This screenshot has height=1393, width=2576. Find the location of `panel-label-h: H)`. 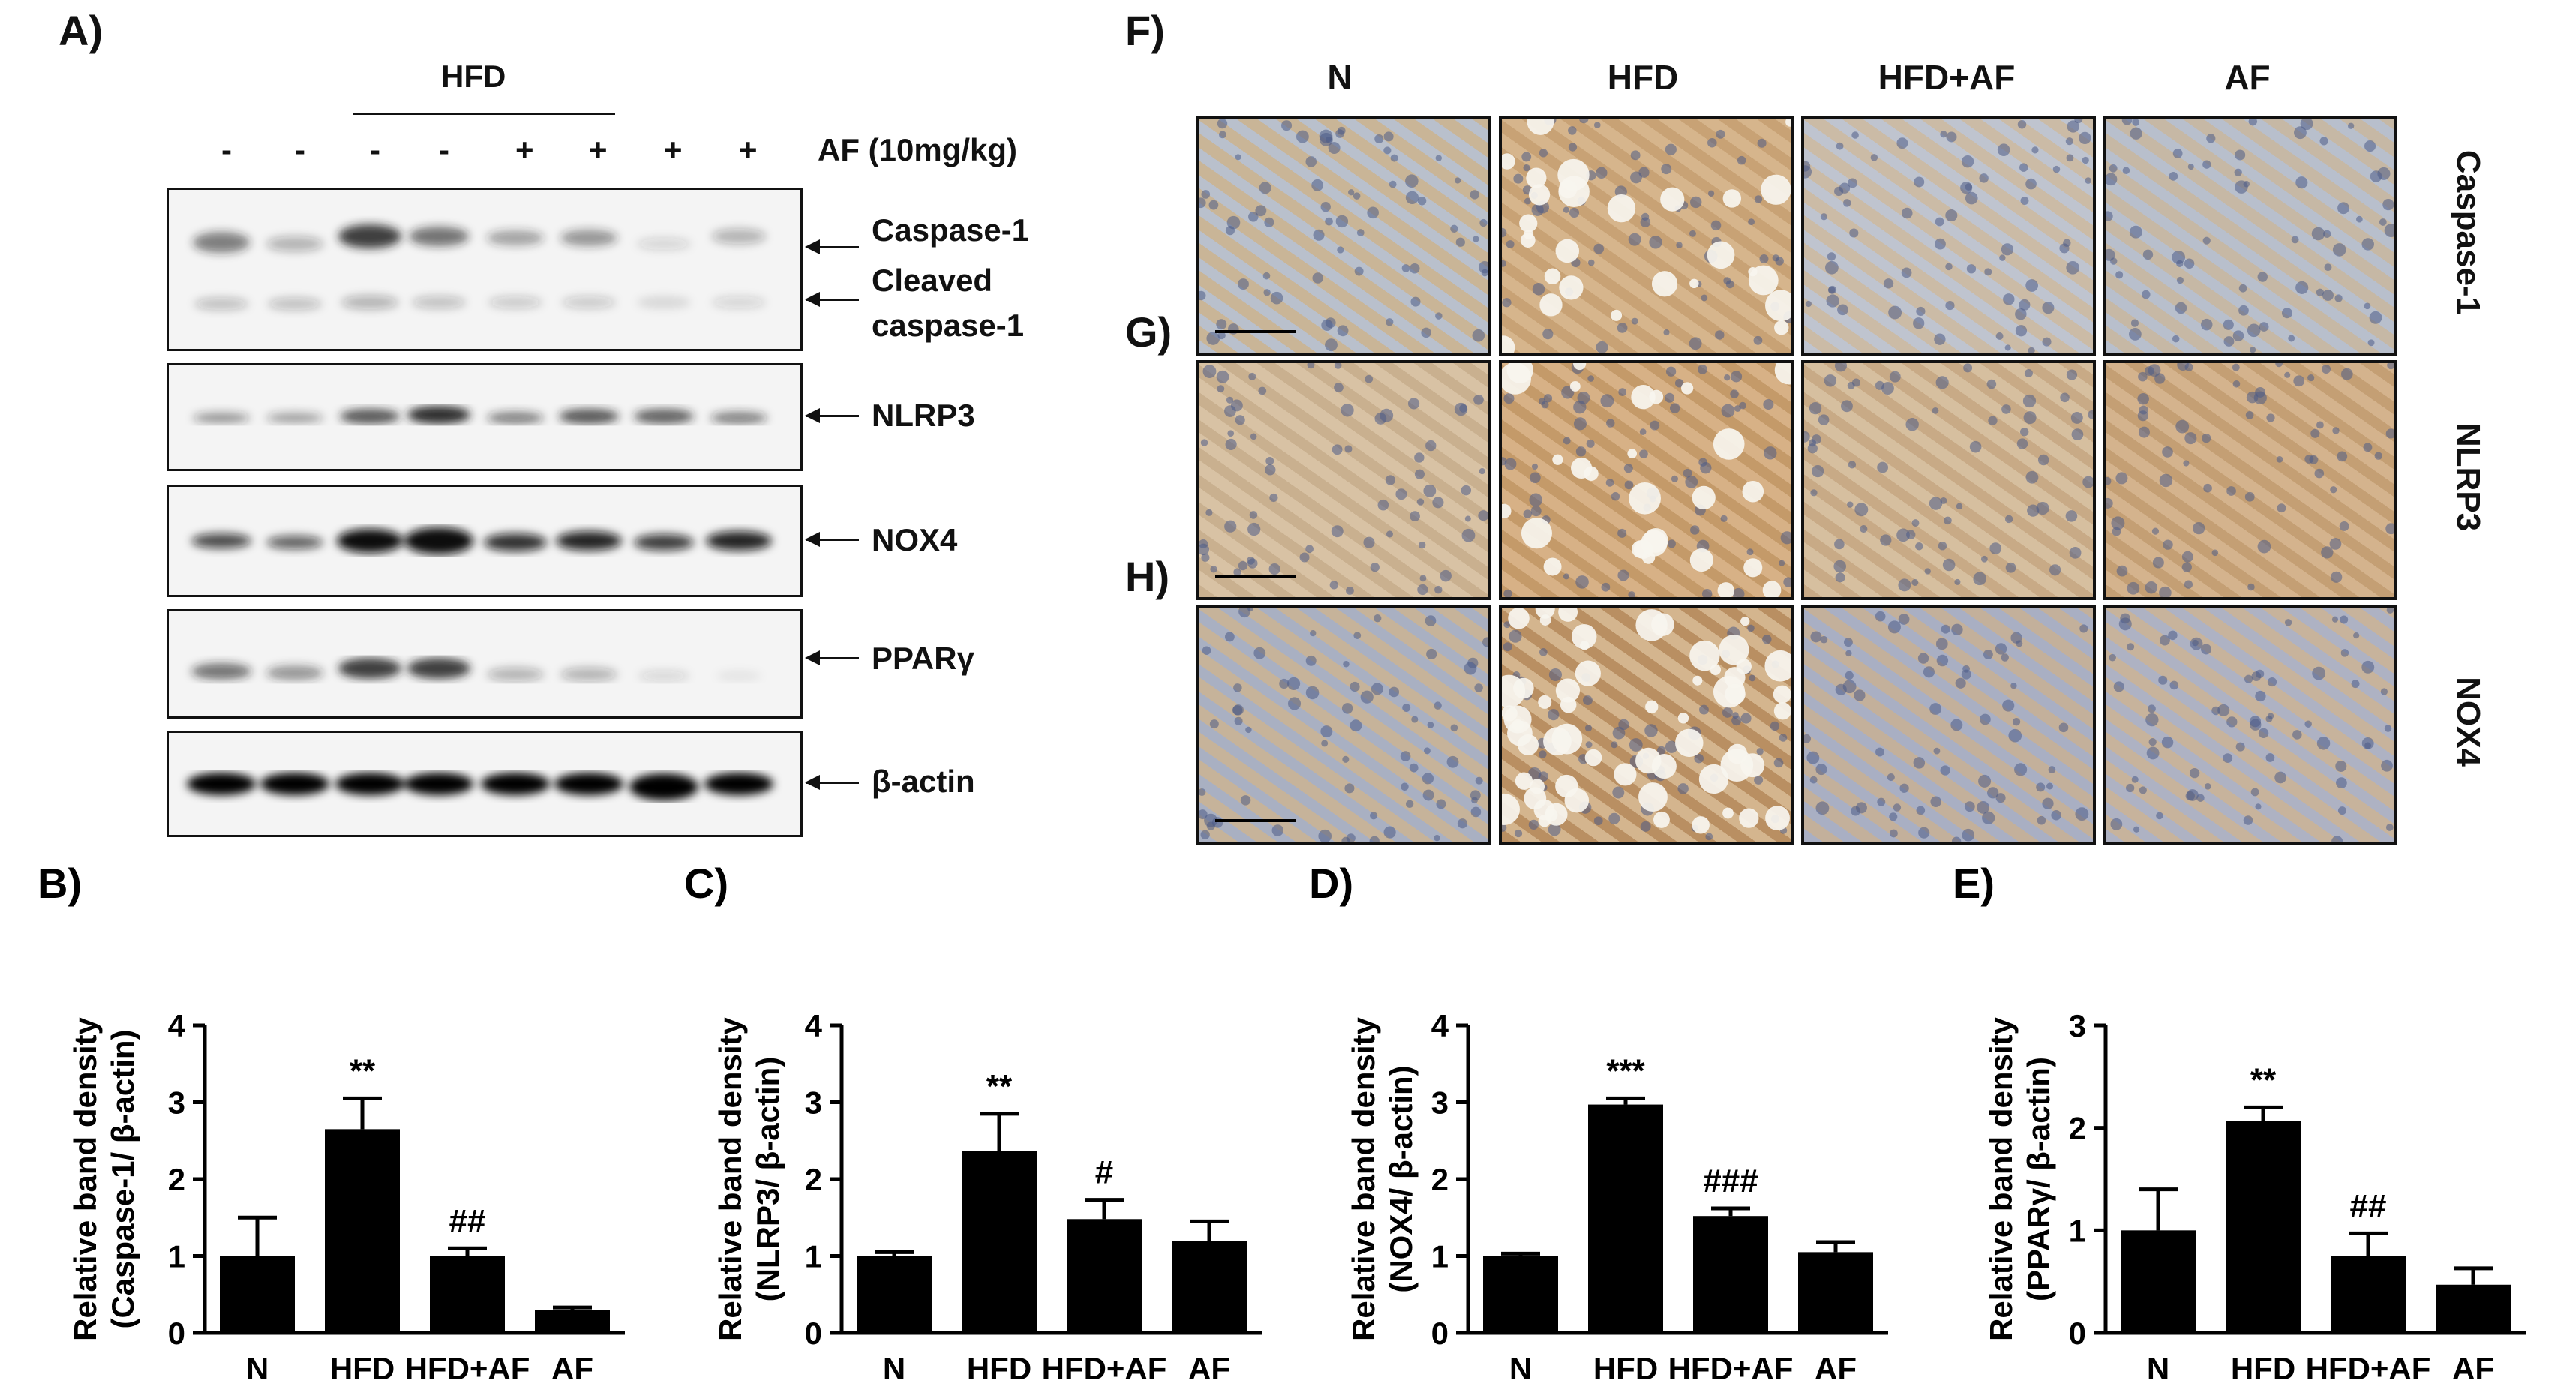

panel-label-h: H) is located at coordinates (1147, 576).